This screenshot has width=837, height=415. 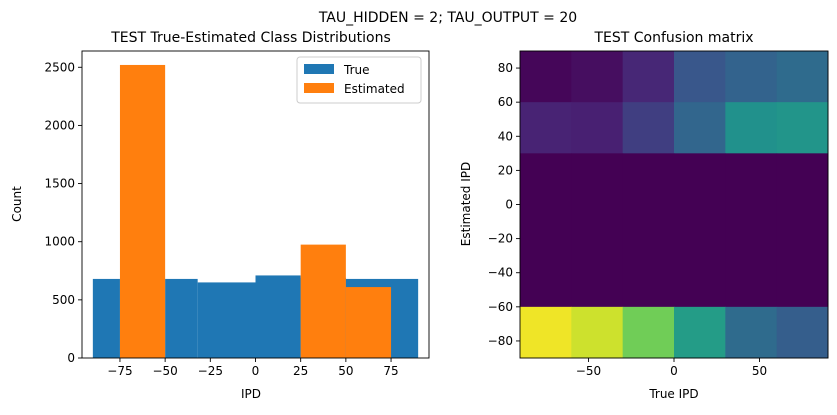 I want to click on y-tick-label: 1000, so click(x=59, y=242).